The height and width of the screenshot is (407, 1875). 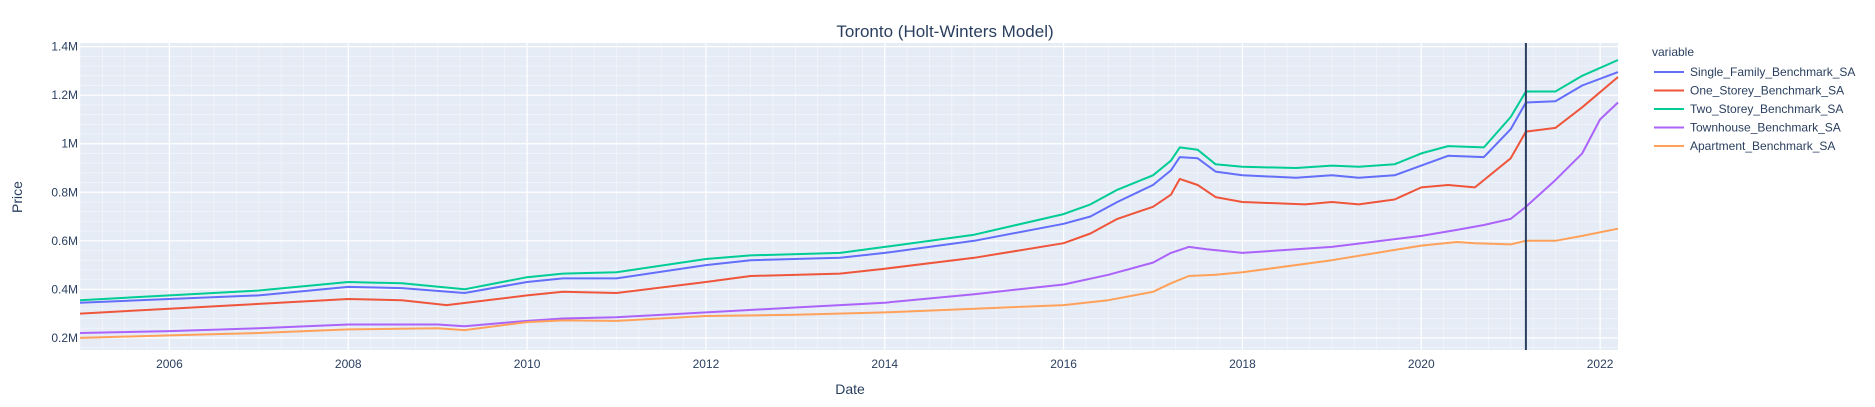 I want to click on x-axis-label: Date, so click(x=850, y=389).